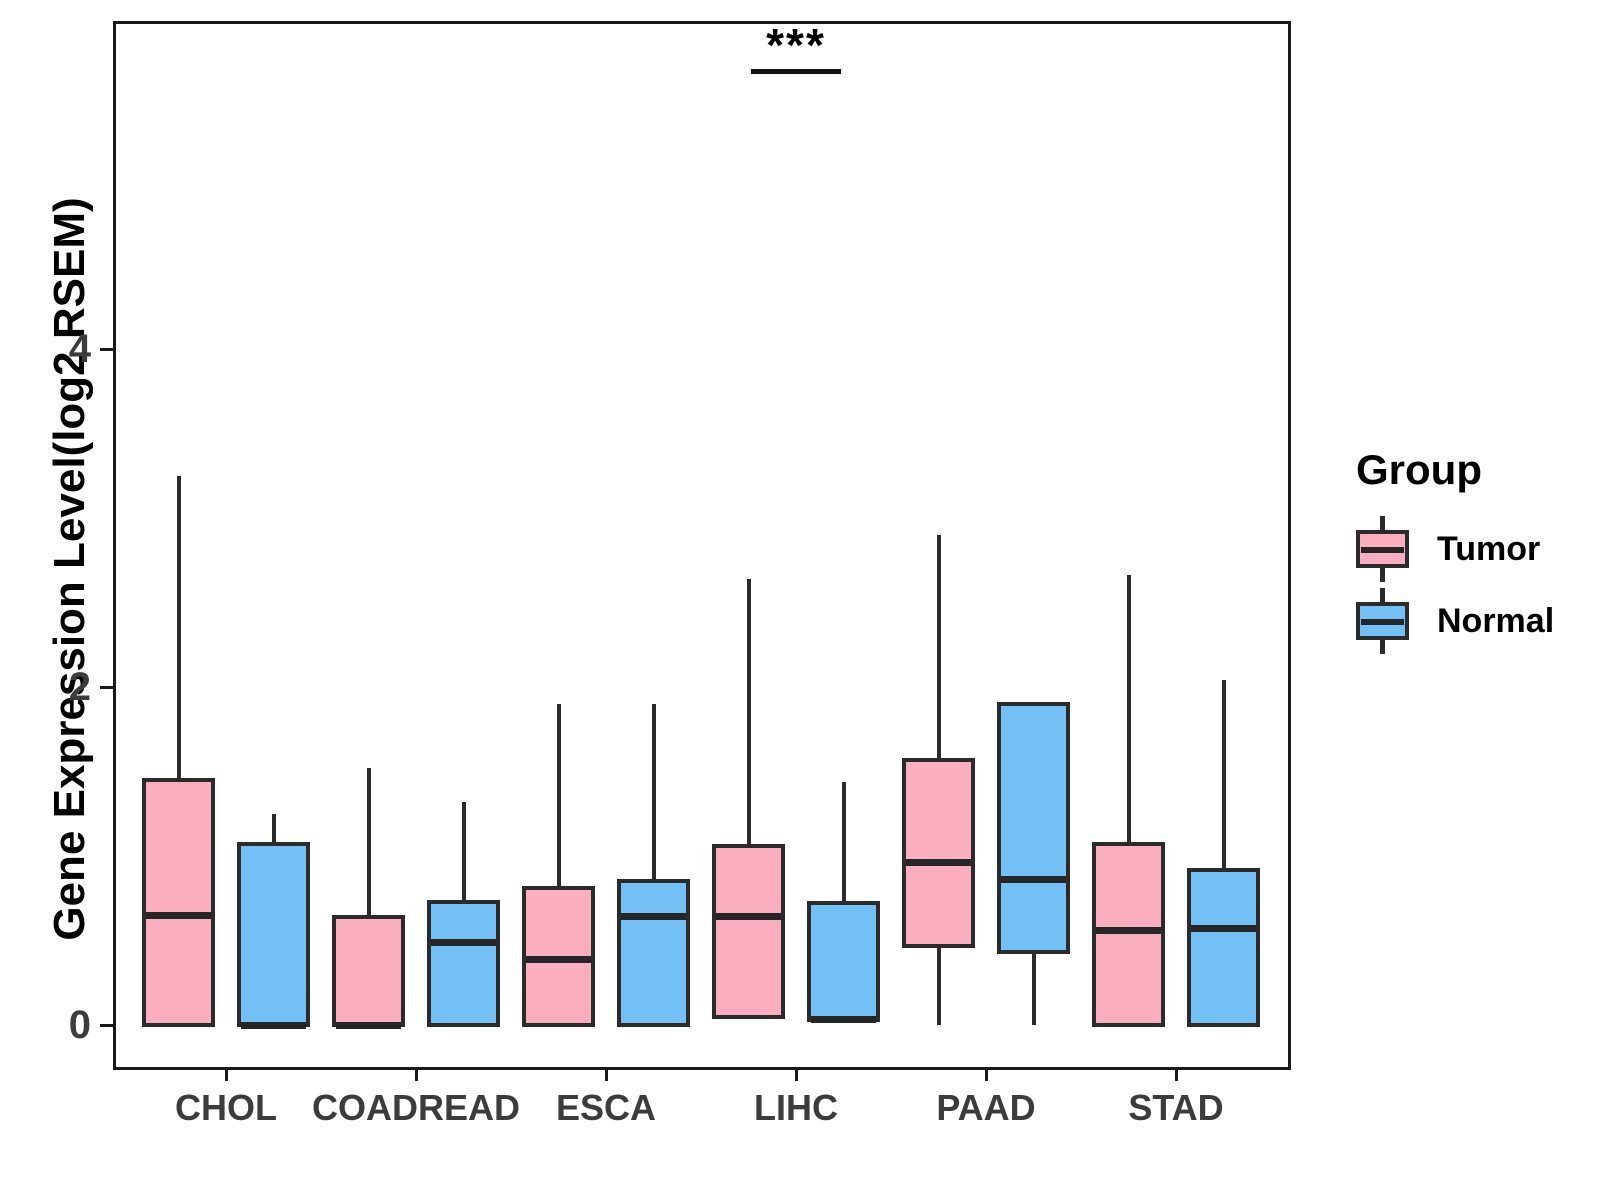 Image resolution: width=1600 pixels, height=1200 pixels. Describe the element at coordinates (178, 915) in the screenshot. I see `tumor-median-CHOL` at that location.